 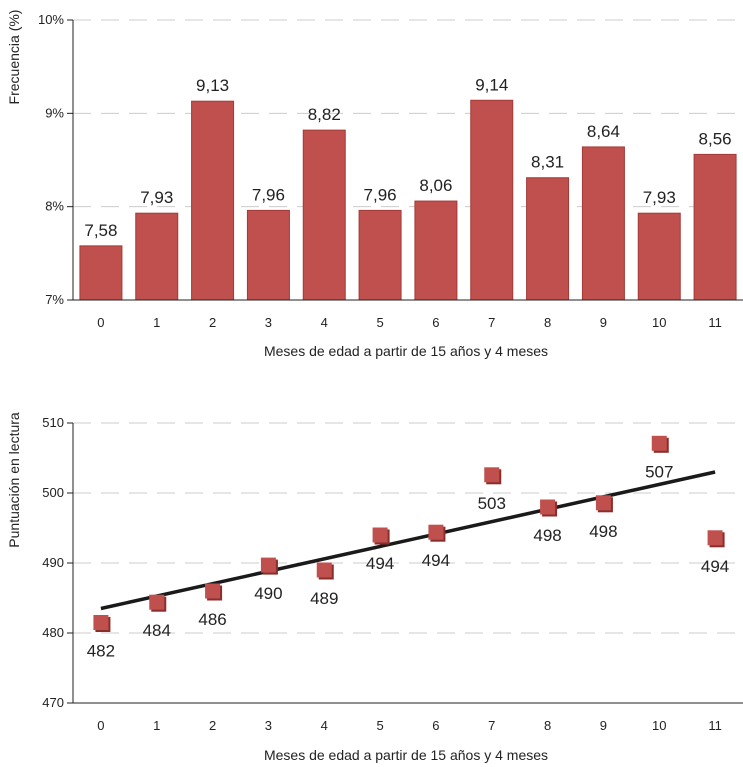 I want to click on scatter-chart-ytick-label: 470, so click(x=53, y=702).